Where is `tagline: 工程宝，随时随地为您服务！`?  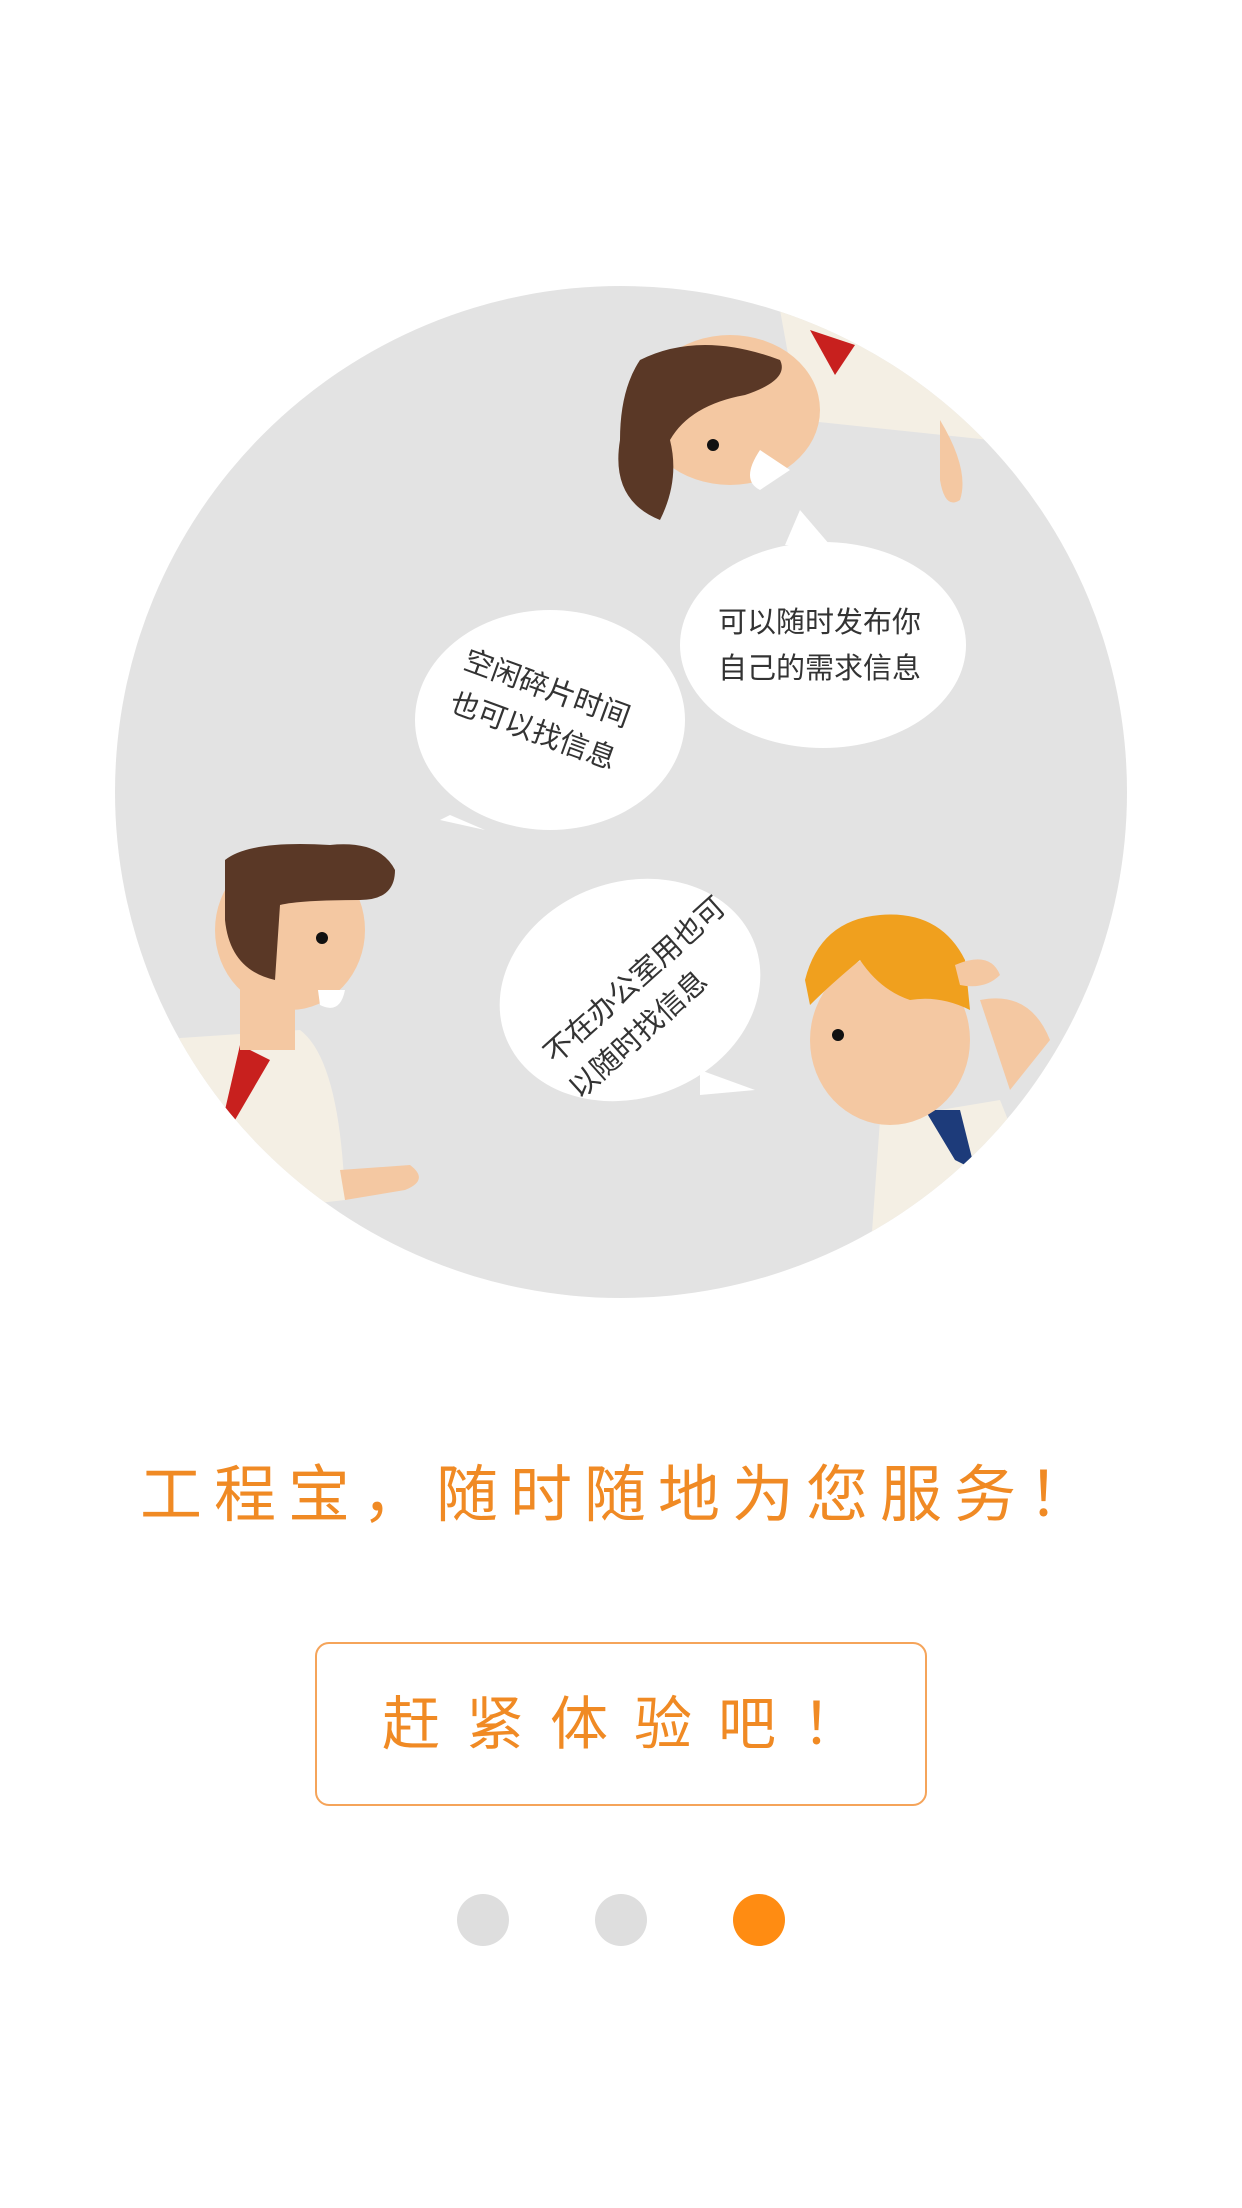 tagline: 工程宝，随时随地为您服务！ is located at coordinates (620, 1494).